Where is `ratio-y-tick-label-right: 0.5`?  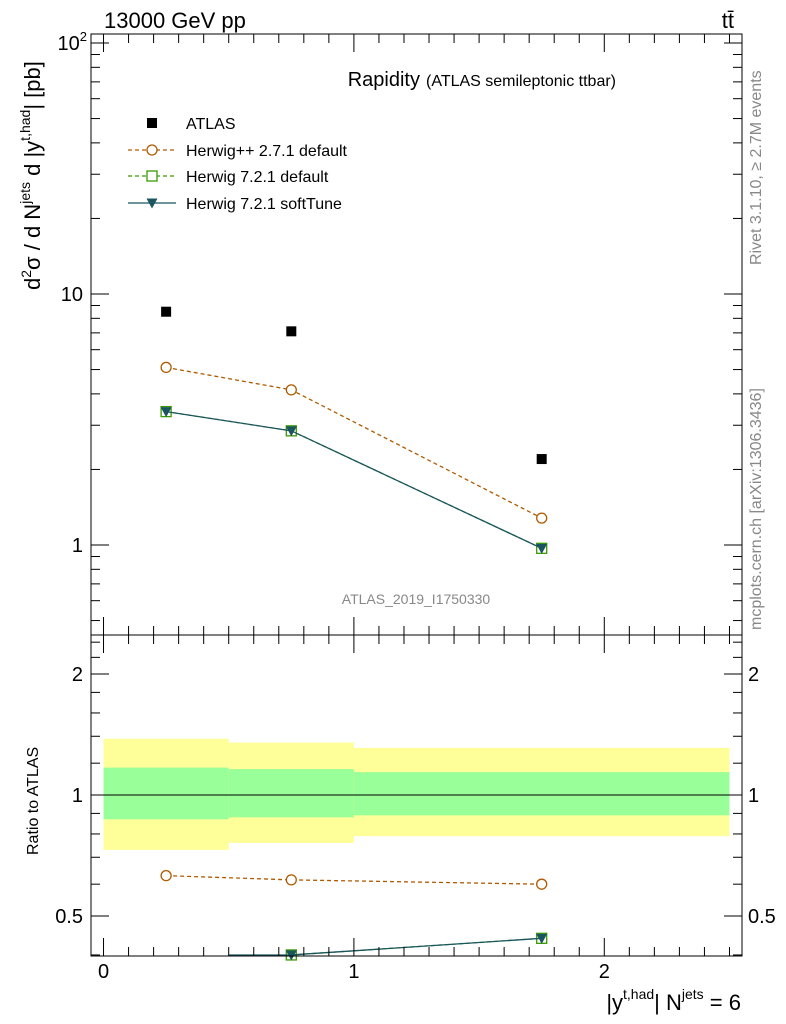
ratio-y-tick-label-right: 0.5 is located at coordinates (762, 917).